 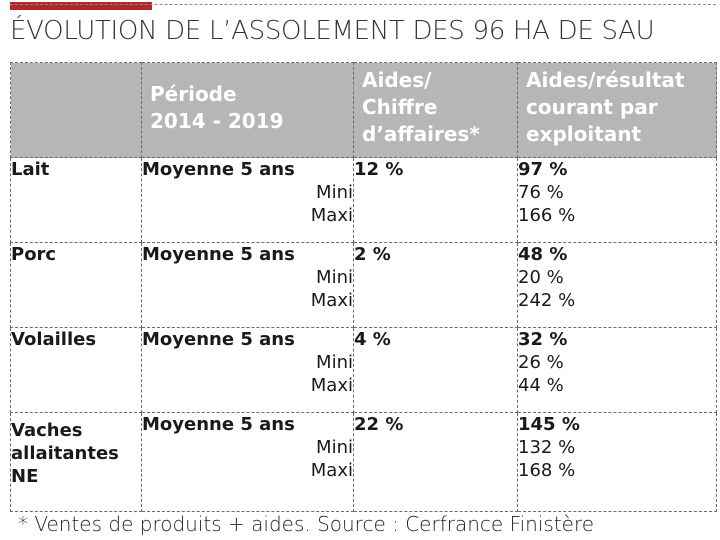 What do you see at coordinates (617, 370) in the screenshot?
I see `resultat-cell: 32 % 26 % 44 %` at bounding box center [617, 370].